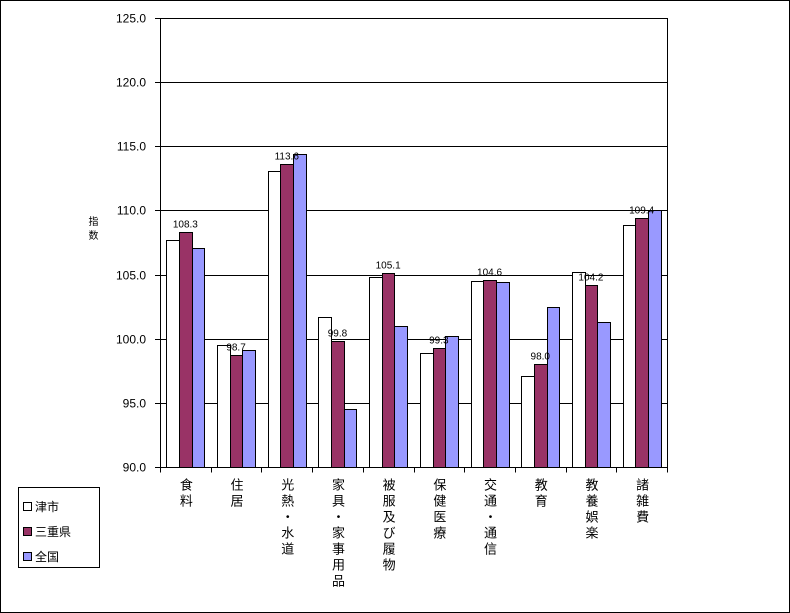 This screenshot has width=790, height=613. I want to click on data-label: 98.7, so click(236, 348).